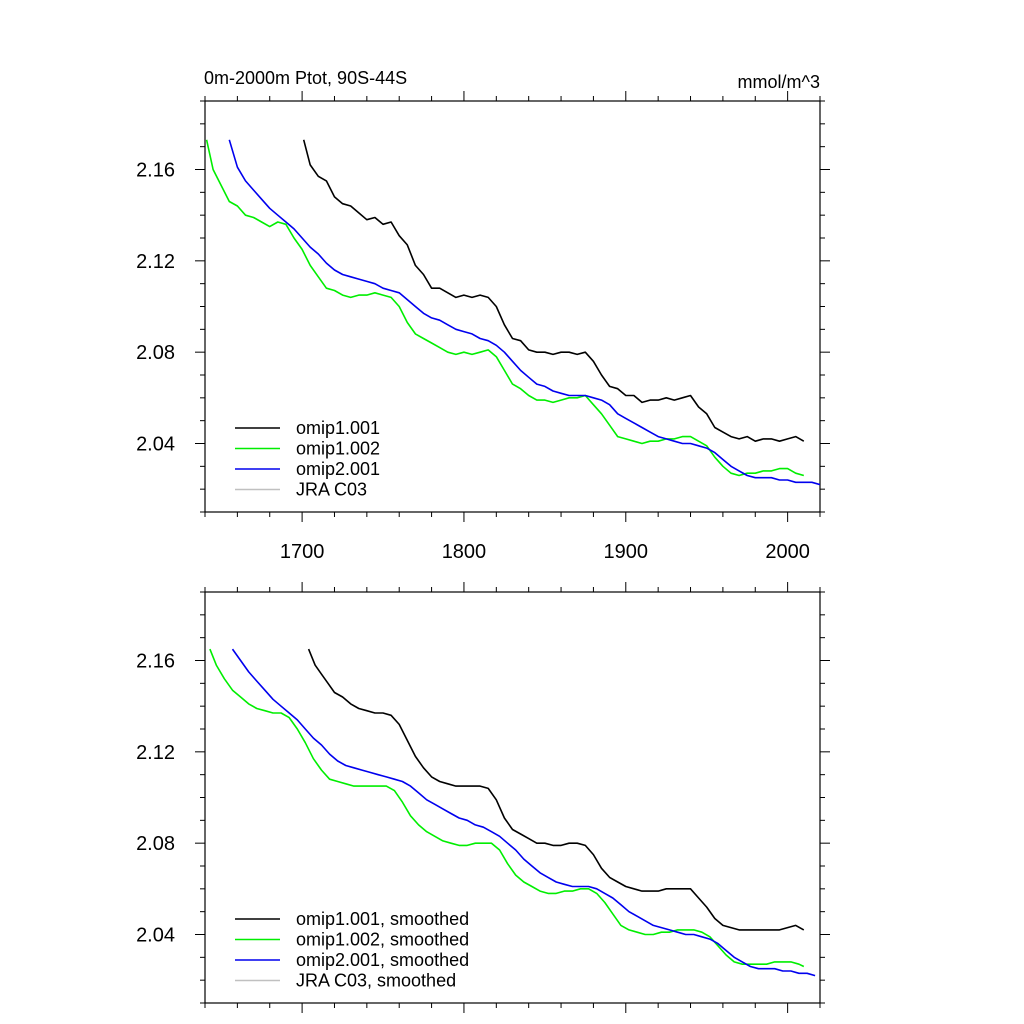 The width and height of the screenshot is (1024, 1024). I want to click on x-tick-label: 1800, so click(464, 552).